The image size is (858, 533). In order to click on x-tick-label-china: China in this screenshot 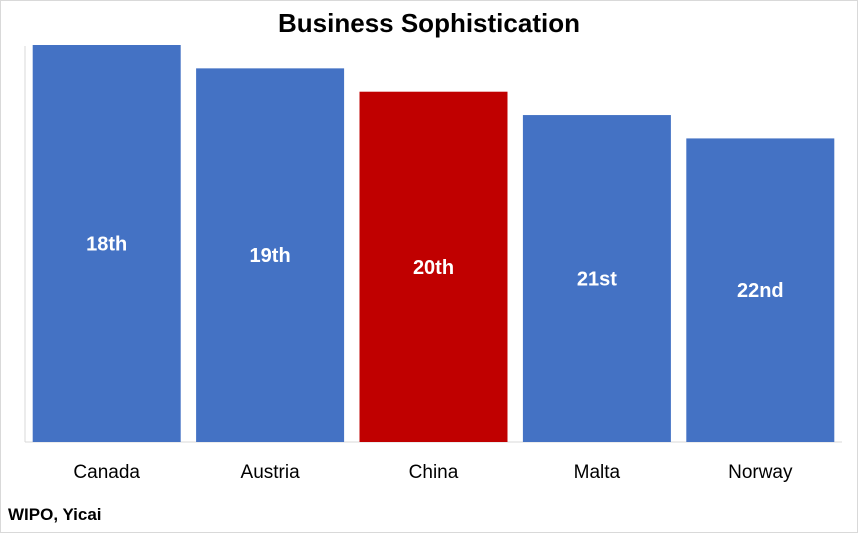, I will do `click(434, 472)`.